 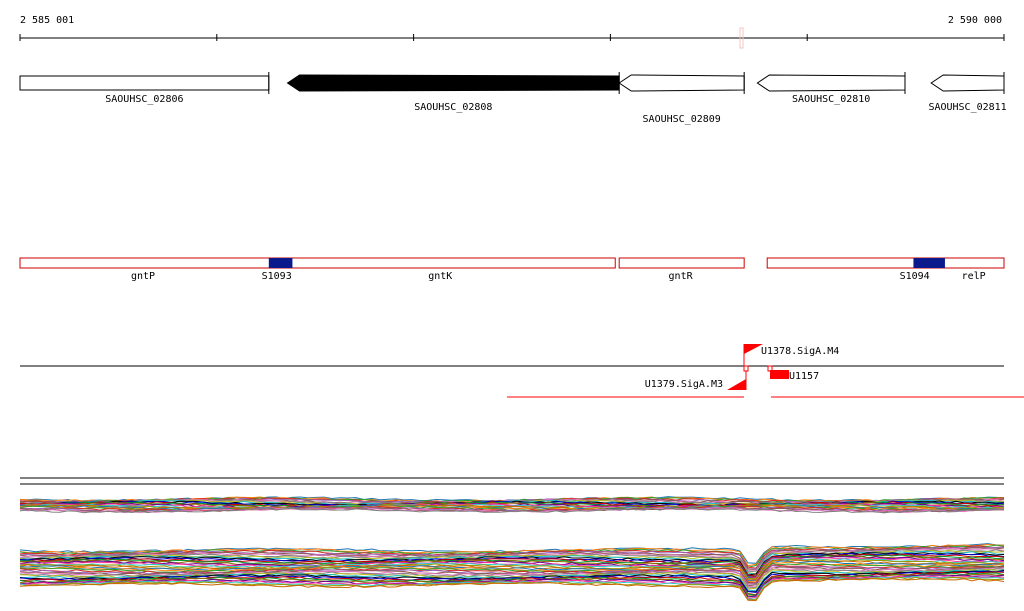 I want to click on site-marker-left, so click(x=746, y=368).